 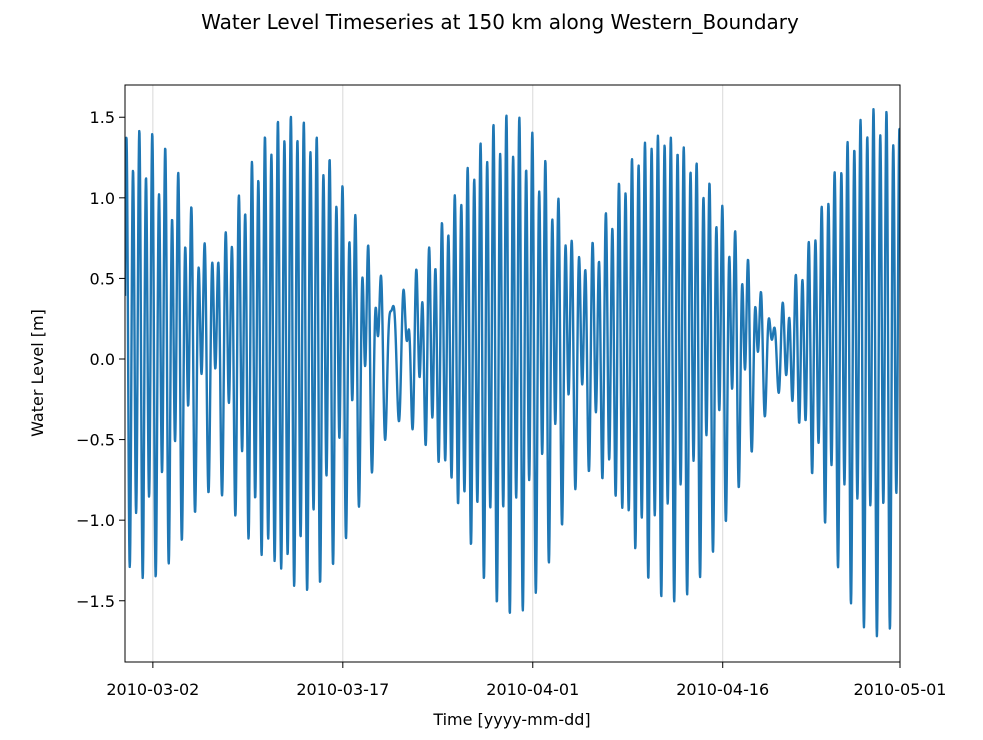 What do you see at coordinates (511, 719) in the screenshot?
I see `x-axis-label: Time [yyyy-mm-dd]` at bounding box center [511, 719].